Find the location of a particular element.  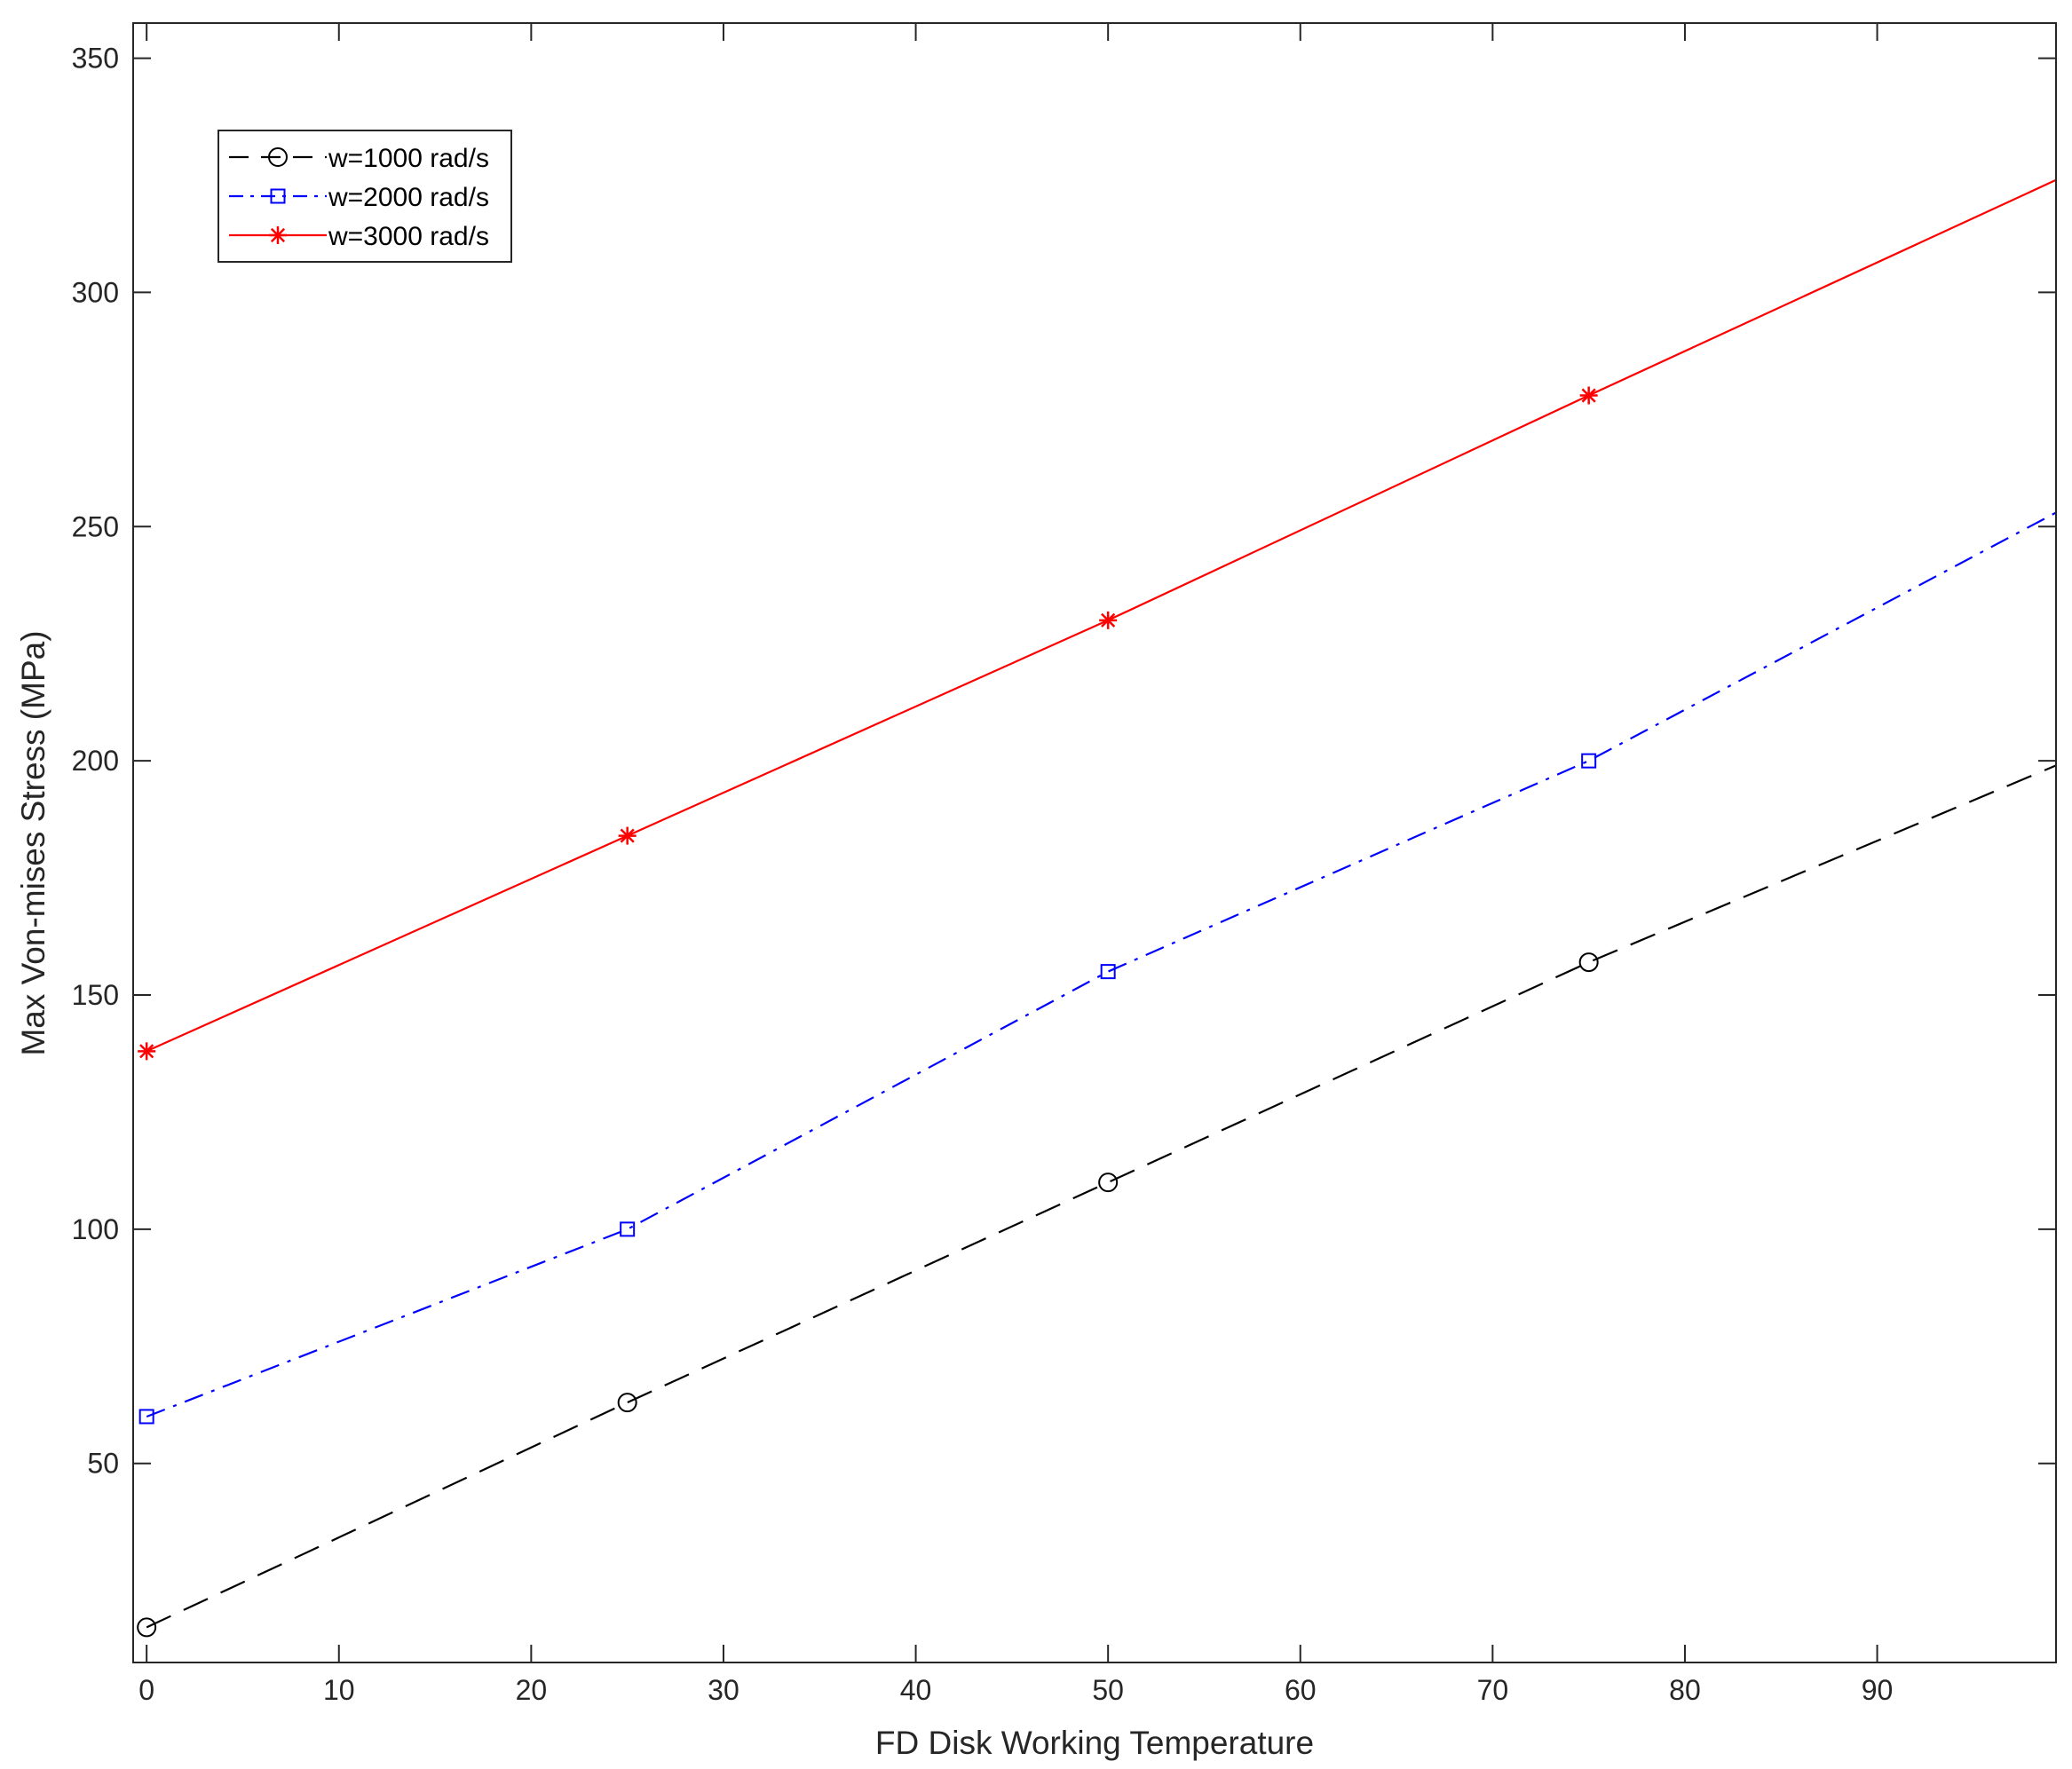

legend-entry-2: w=2000 rad/s is located at coordinates (359, 197).